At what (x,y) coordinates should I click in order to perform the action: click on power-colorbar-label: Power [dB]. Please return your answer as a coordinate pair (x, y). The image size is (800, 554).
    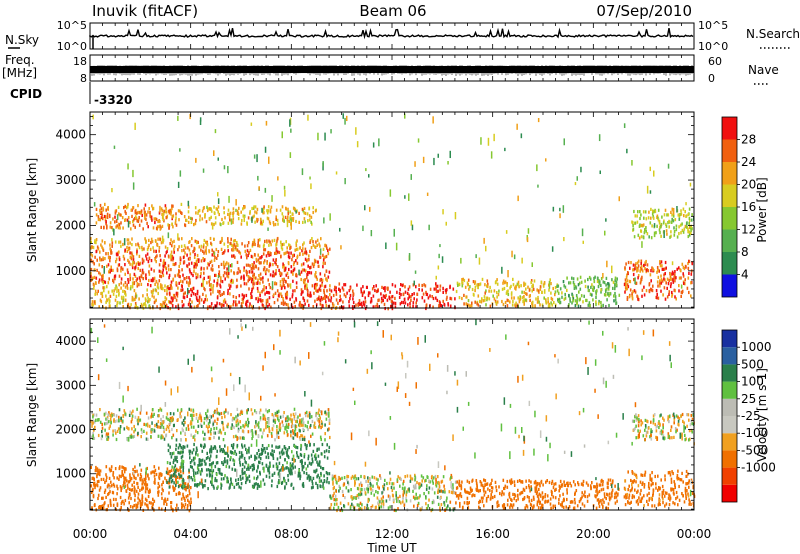
    Looking at the image, I should click on (762, 209).